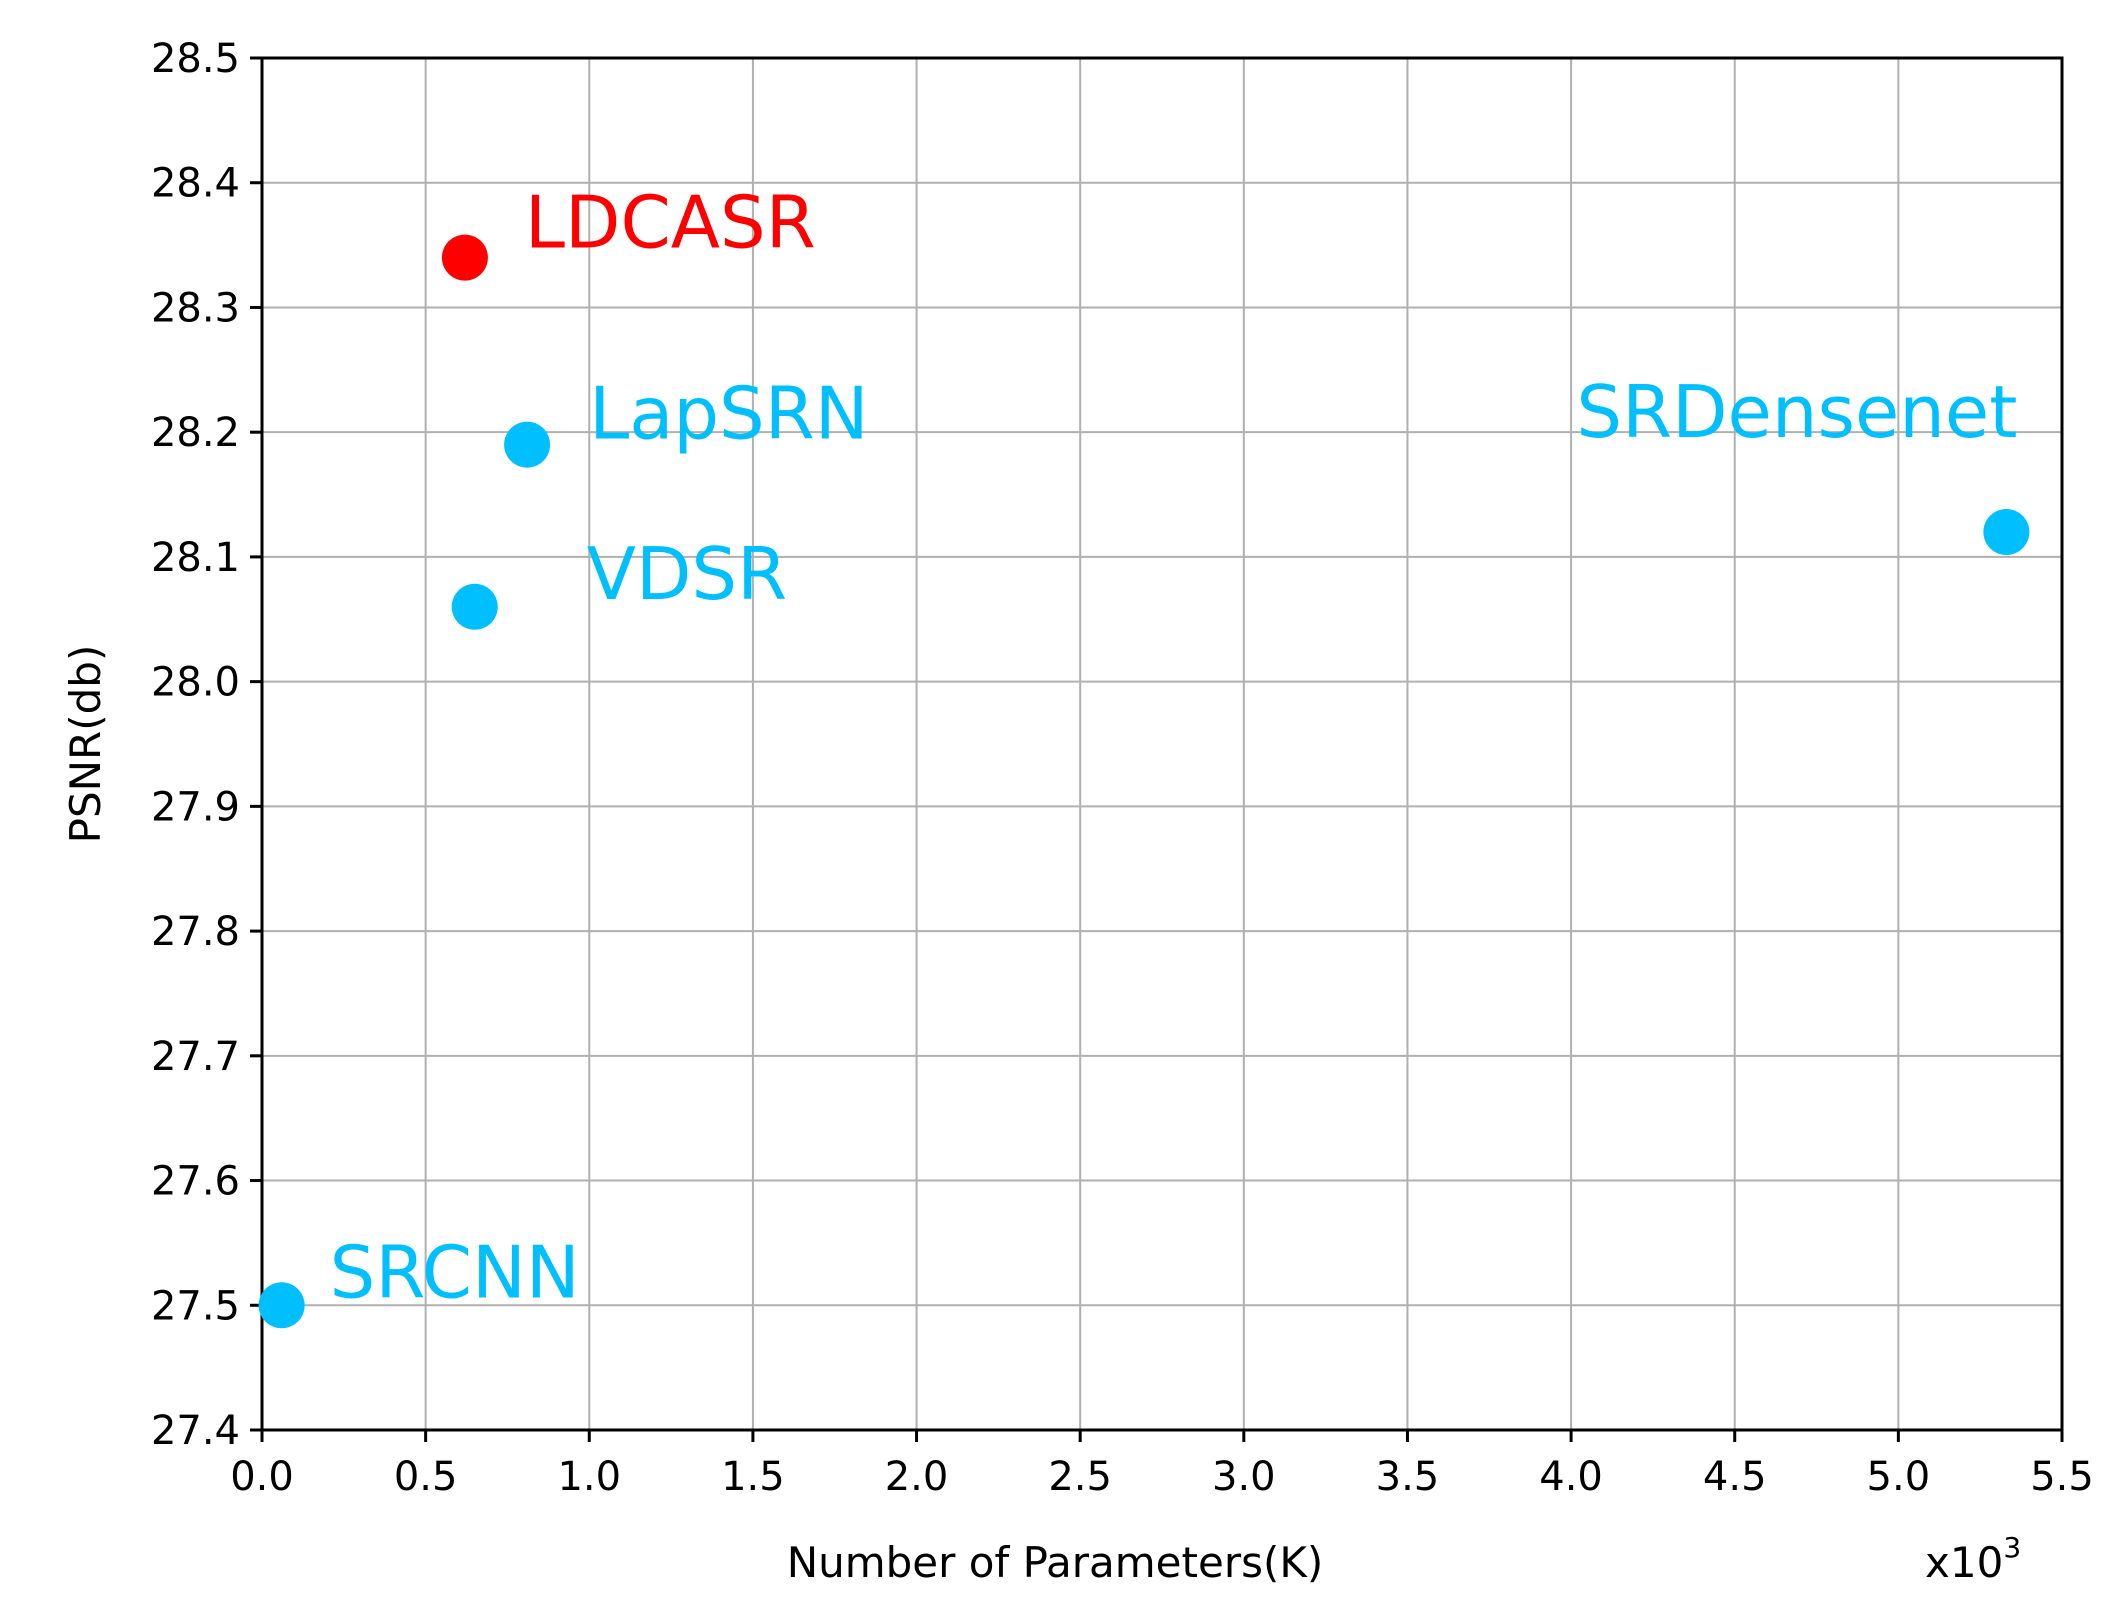 This screenshot has width=2103, height=1617. I want to click on y-tick-label: 28.5, so click(195, 59).